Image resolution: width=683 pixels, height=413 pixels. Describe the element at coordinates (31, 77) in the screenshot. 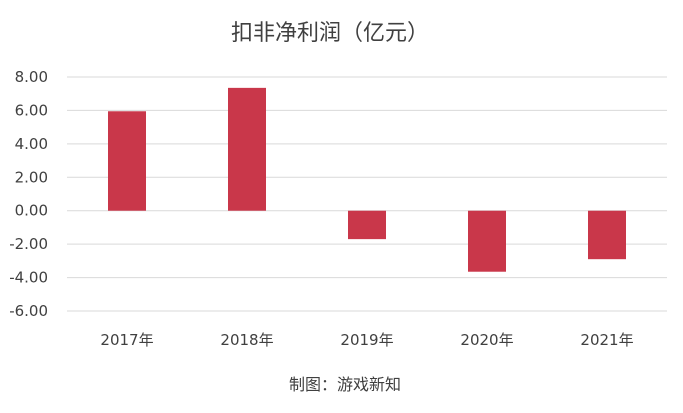

I see `y-tick-label: 8.00` at that location.